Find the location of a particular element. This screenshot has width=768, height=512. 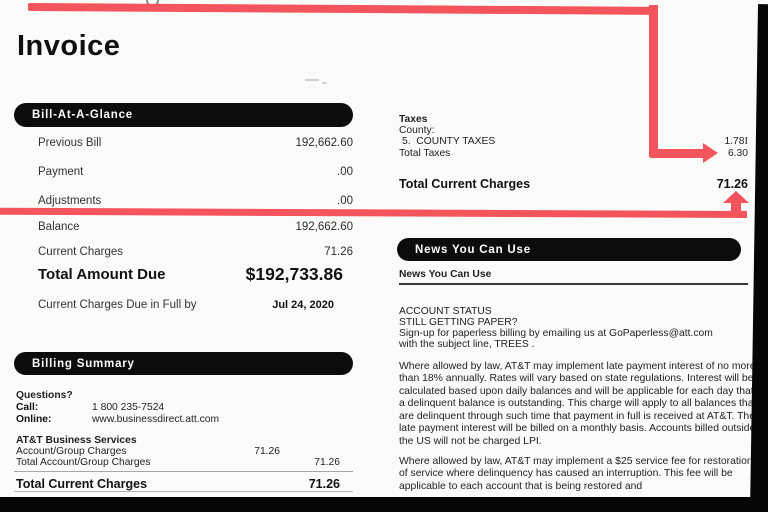

annotation-long-line is located at coordinates (374, 212).